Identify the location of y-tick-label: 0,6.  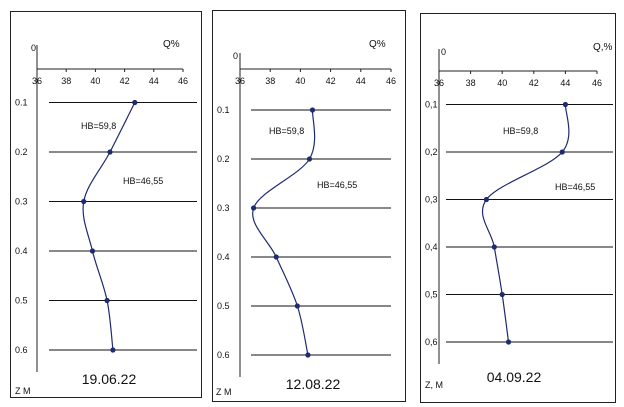
(431, 342).